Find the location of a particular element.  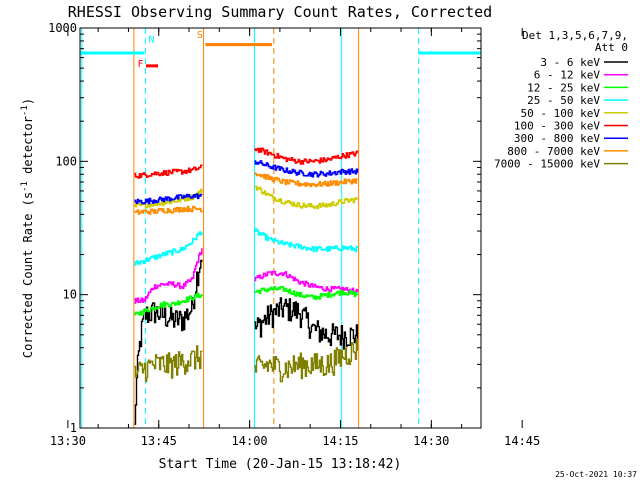

legend-label-25-50-kev: 25 - 50 keV is located at coordinates (563, 100).